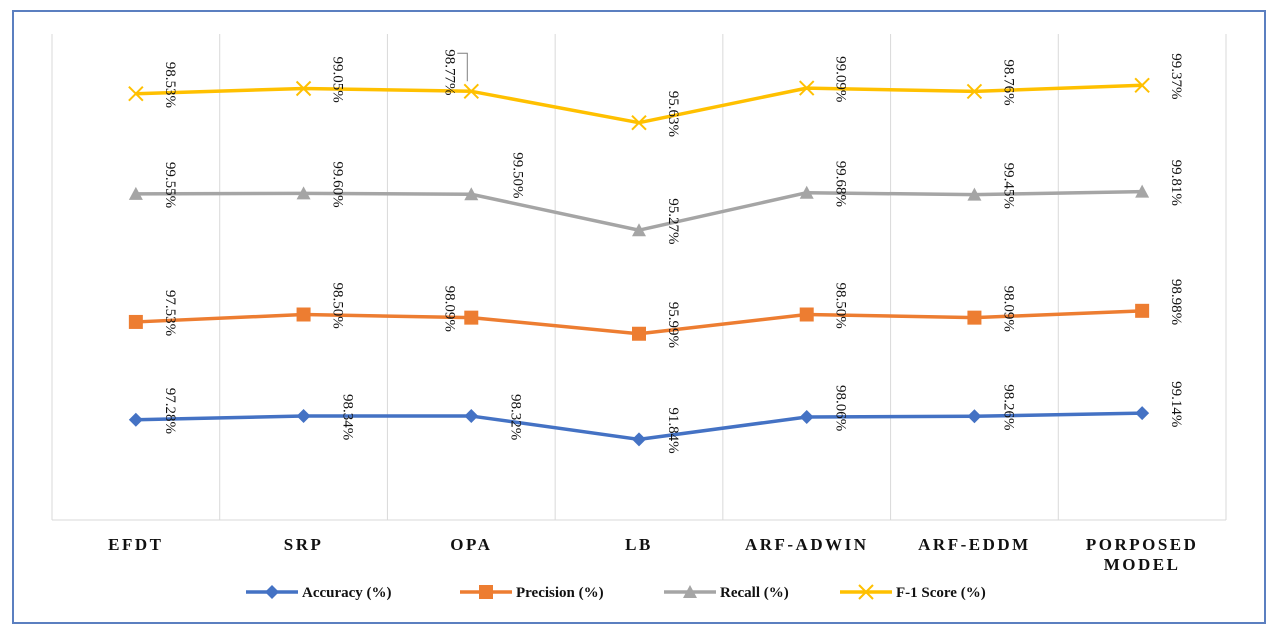 This screenshot has width=1280, height=636. What do you see at coordinates (974, 544) in the screenshot?
I see `category-label: ARF-EDDM` at bounding box center [974, 544].